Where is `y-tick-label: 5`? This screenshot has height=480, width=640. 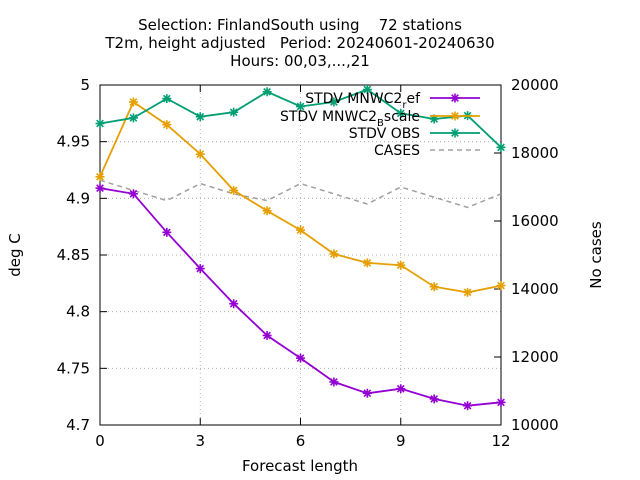
y-tick-label: 5 is located at coordinates (85, 85).